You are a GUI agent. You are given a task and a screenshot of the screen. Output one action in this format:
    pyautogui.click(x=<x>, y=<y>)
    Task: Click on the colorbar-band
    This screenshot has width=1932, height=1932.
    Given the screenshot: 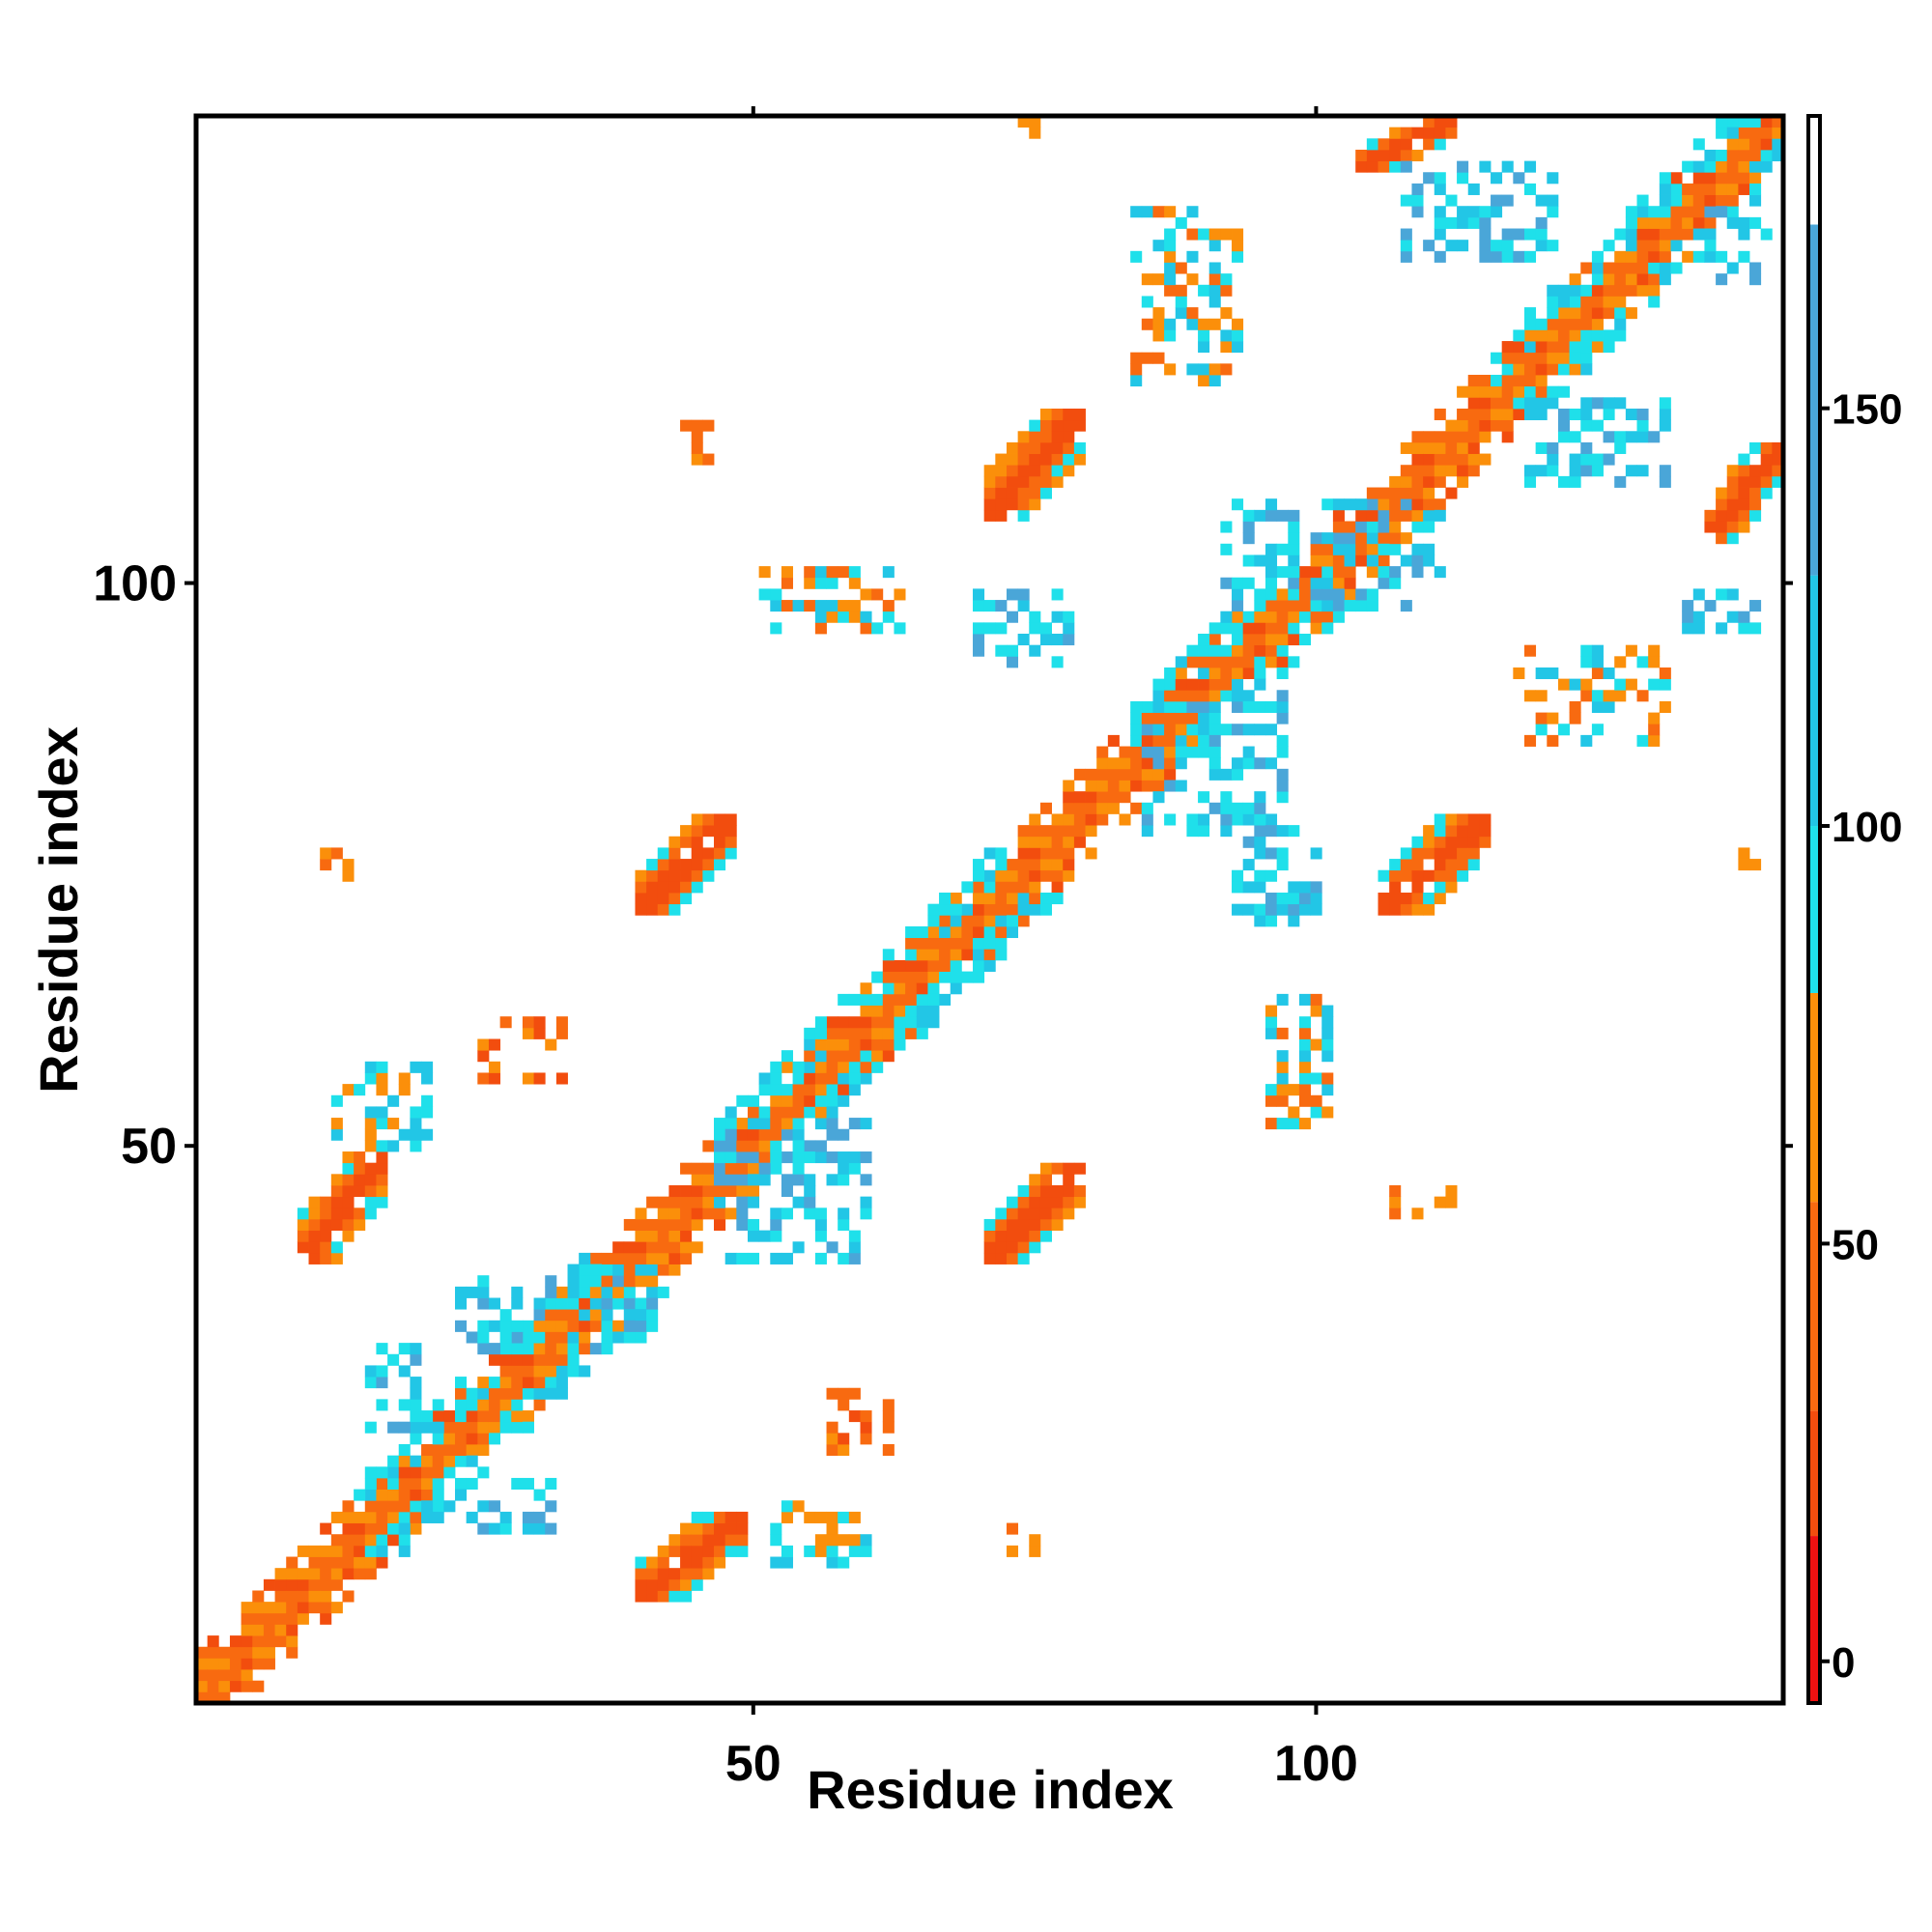 What is the action you would take?
    pyautogui.click(x=1814, y=1097)
    